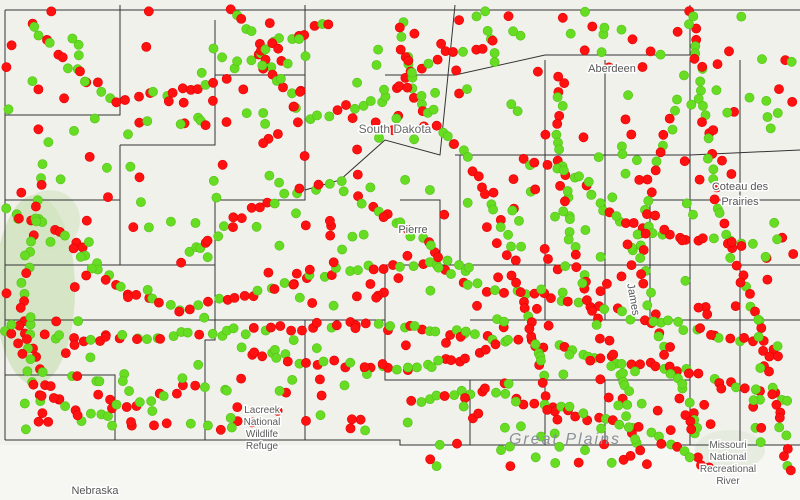  Describe the element at coordinates (565, 439) in the screenshot. I see `region-label: Great Plains` at that location.